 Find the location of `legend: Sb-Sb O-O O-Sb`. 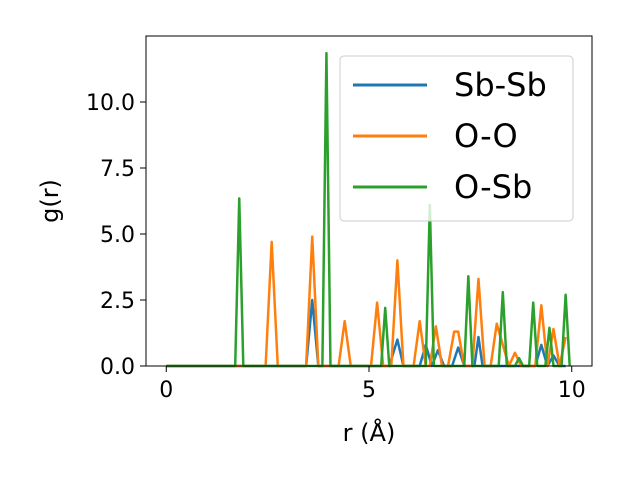

legend: Sb-Sb O-O O-Sb is located at coordinates (456, 138).